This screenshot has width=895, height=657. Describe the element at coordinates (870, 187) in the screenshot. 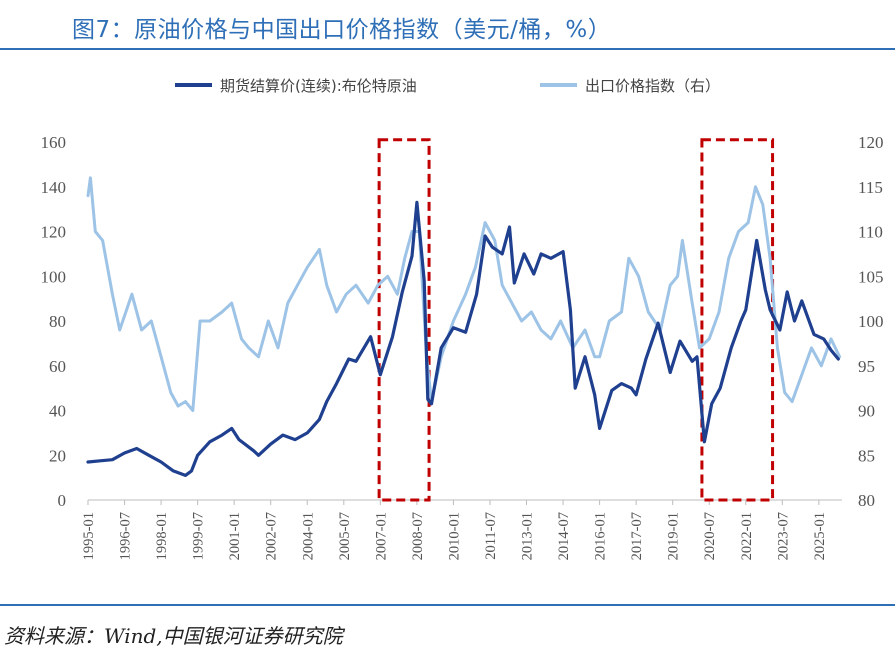

I see `y-right-tick-label: 115` at that location.